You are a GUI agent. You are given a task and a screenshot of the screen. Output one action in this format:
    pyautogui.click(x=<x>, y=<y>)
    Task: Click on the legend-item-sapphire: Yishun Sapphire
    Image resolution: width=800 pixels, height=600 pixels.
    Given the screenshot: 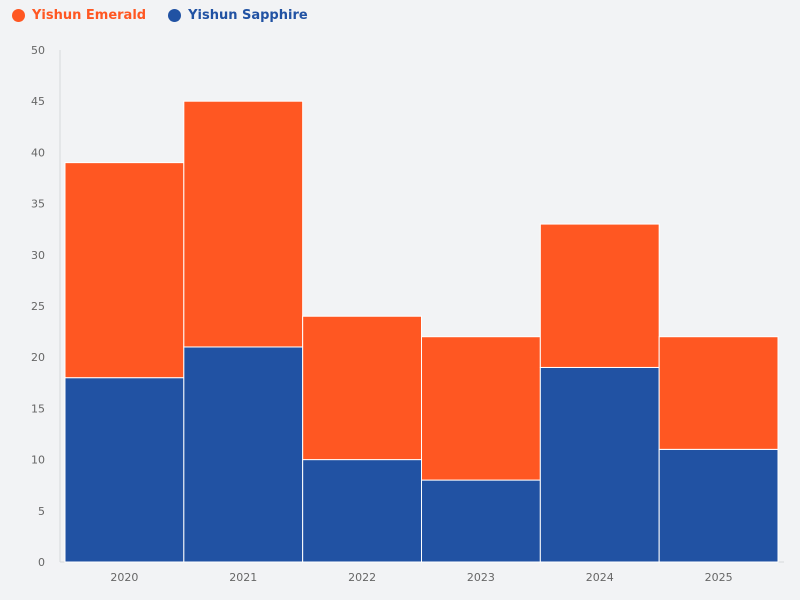 What is the action you would take?
    pyautogui.click(x=238, y=15)
    